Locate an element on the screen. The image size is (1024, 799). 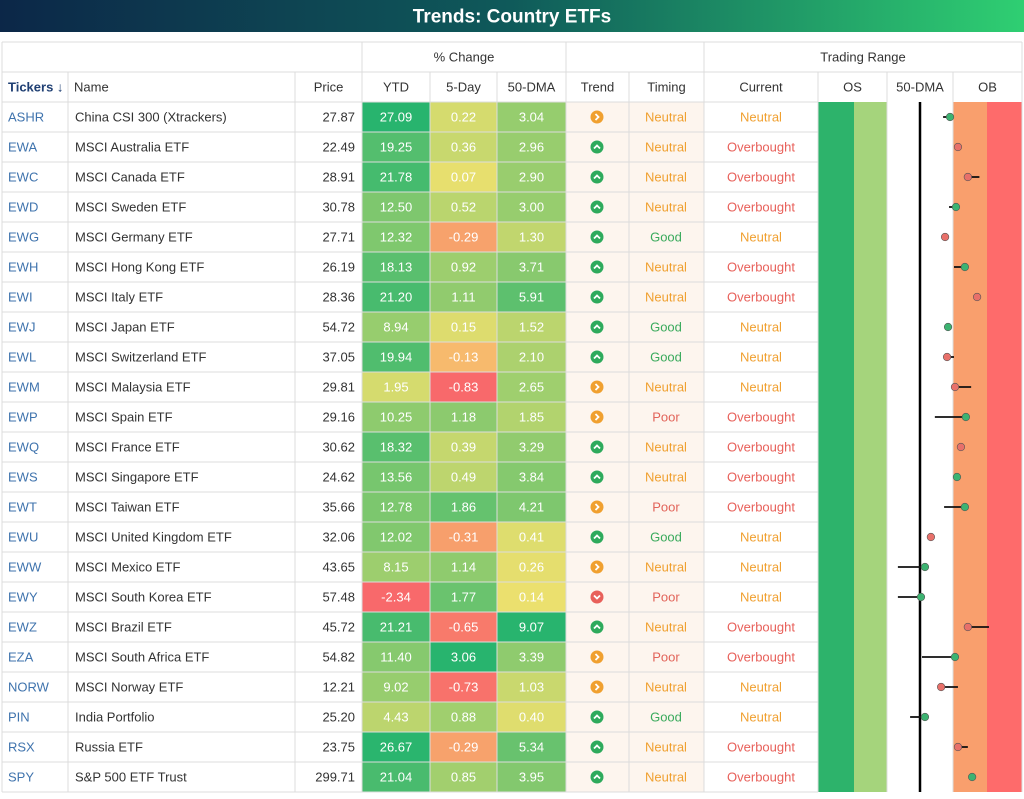
pct-change: 0.88 is located at coordinates (463, 717).